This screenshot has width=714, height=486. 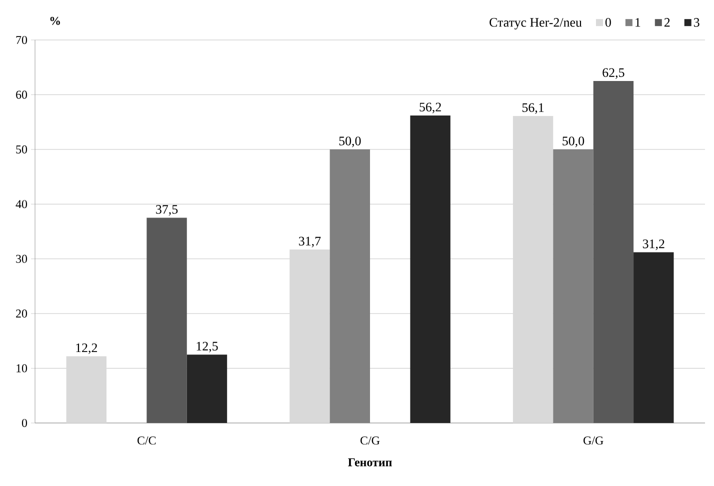 I want to click on y-tick-label: 40, so click(x=22, y=204).